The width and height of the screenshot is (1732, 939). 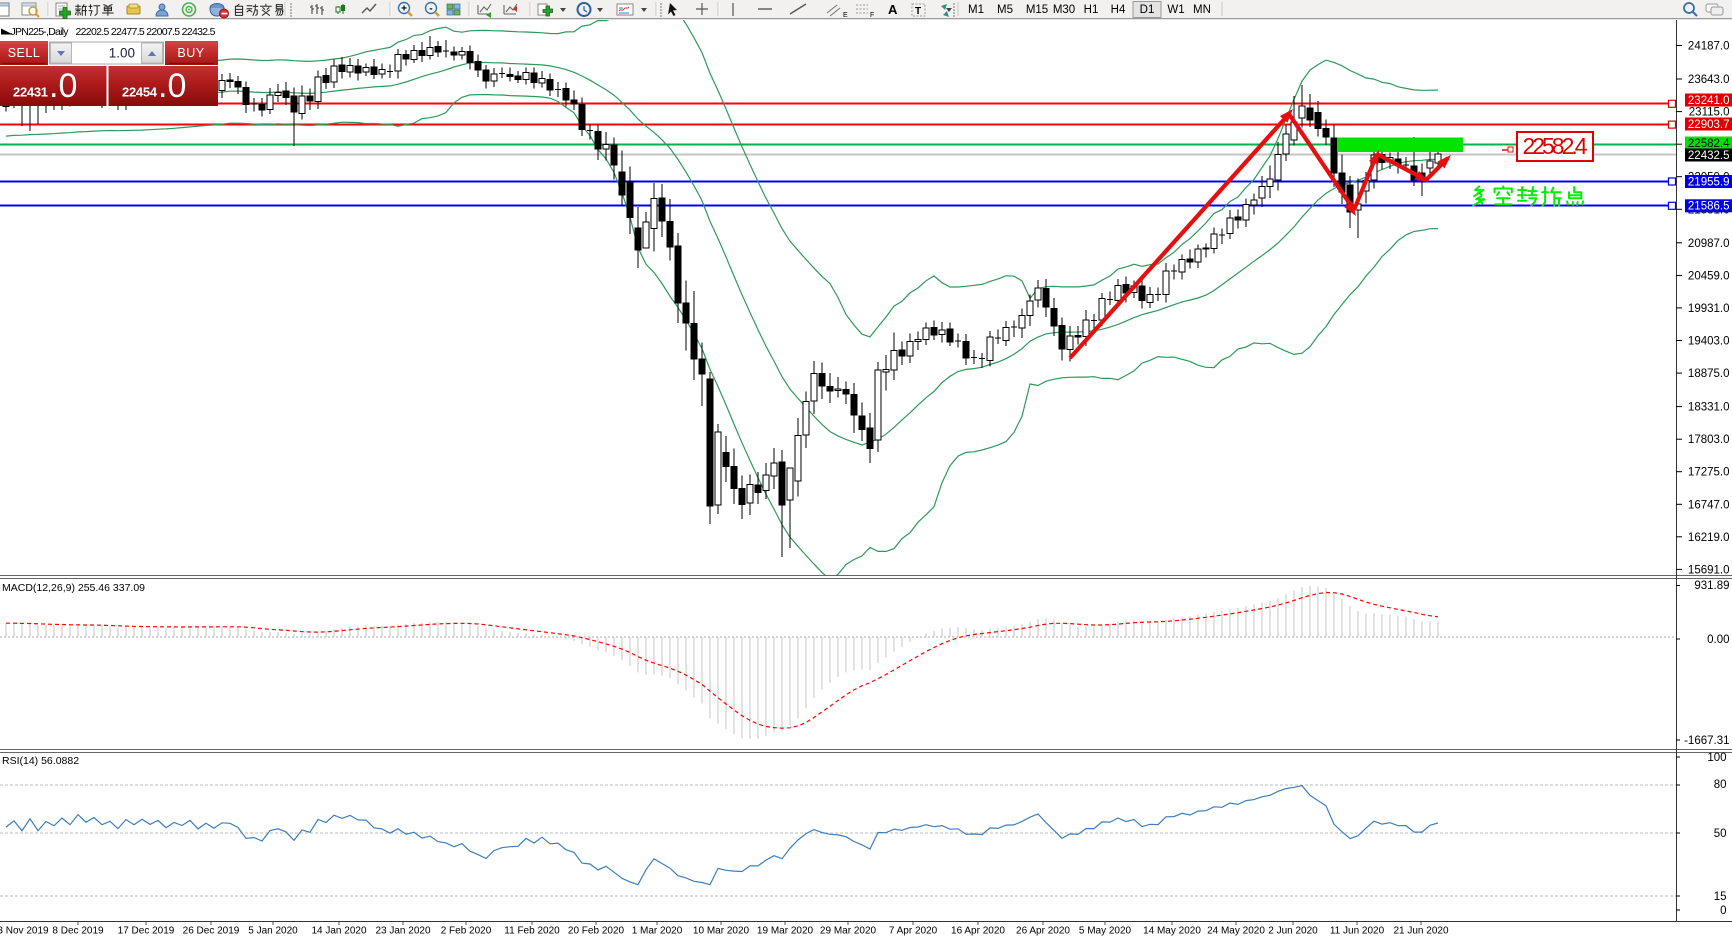 I want to click on svg-text: JPN225-,Daily, so click(x=40, y=32).